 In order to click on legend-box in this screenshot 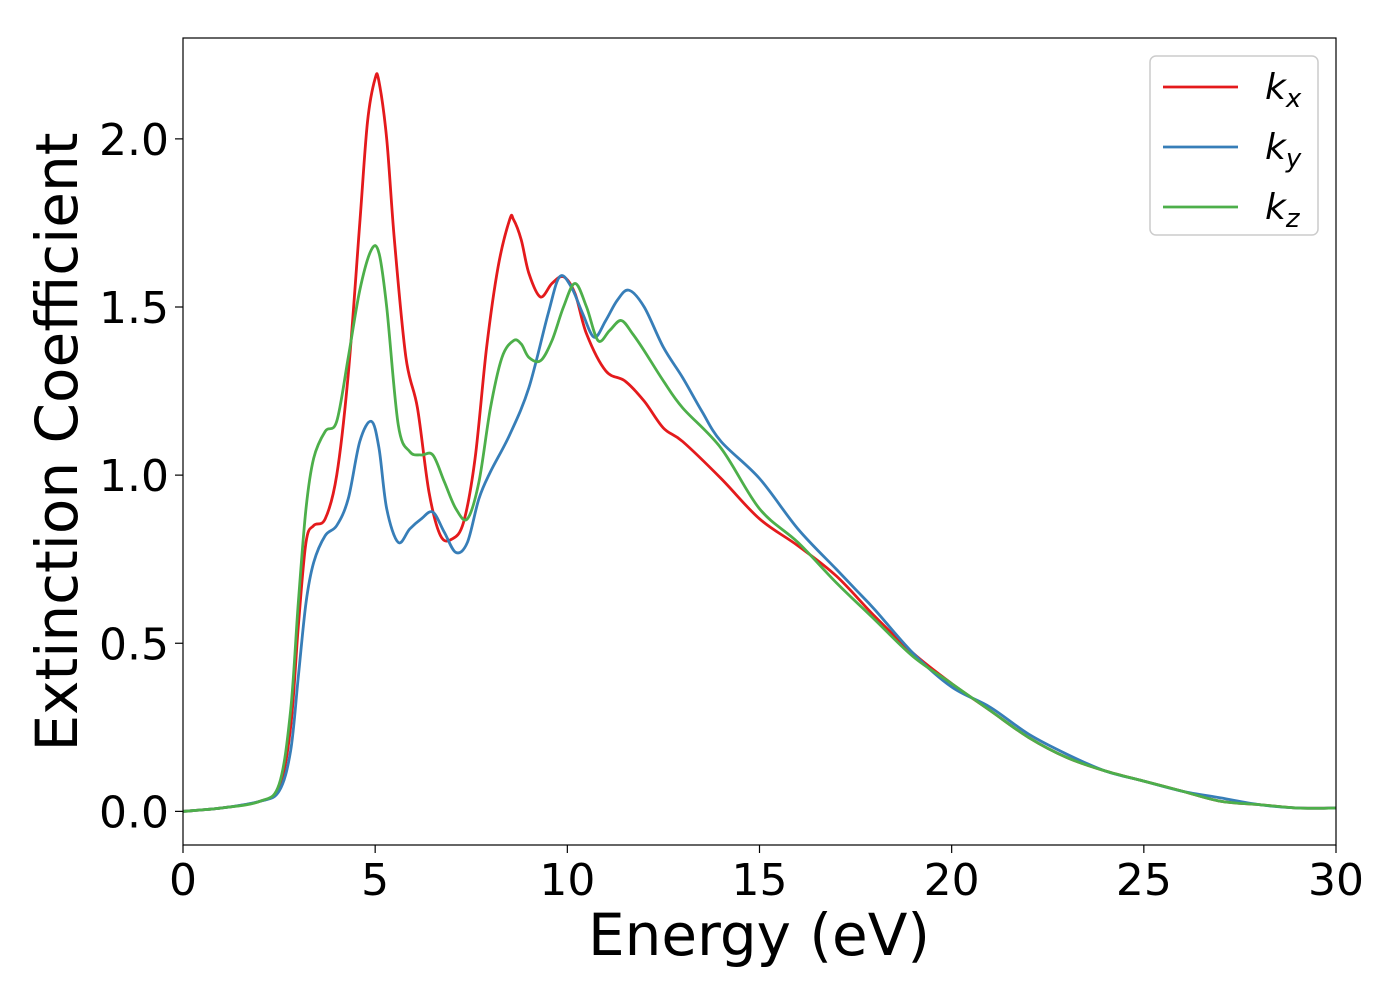, I will do `click(1234, 145)`.